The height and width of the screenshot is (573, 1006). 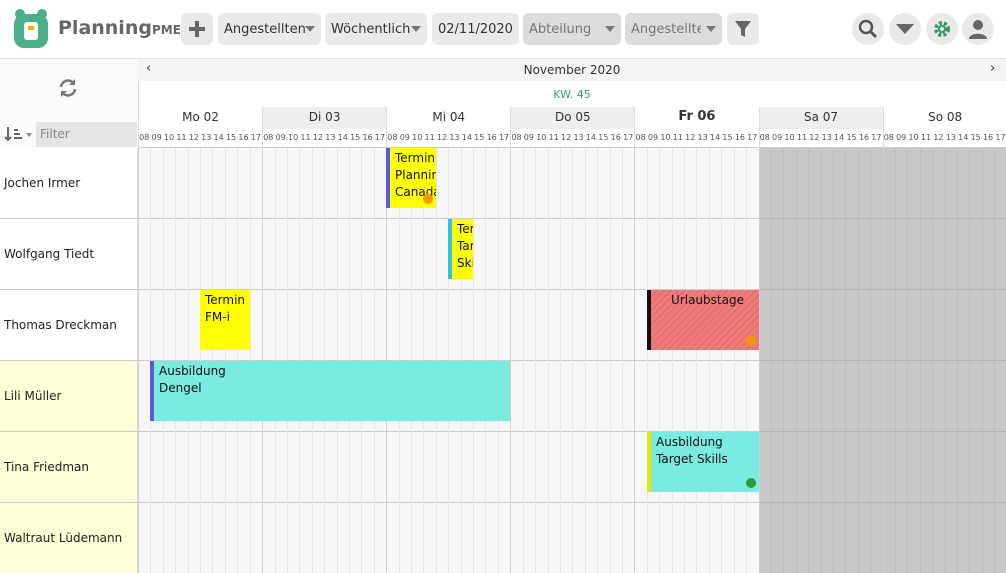 What do you see at coordinates (192, 371) in the screenshot?
I see `event-line: Ausbildung` at bounding box center [192, 371].